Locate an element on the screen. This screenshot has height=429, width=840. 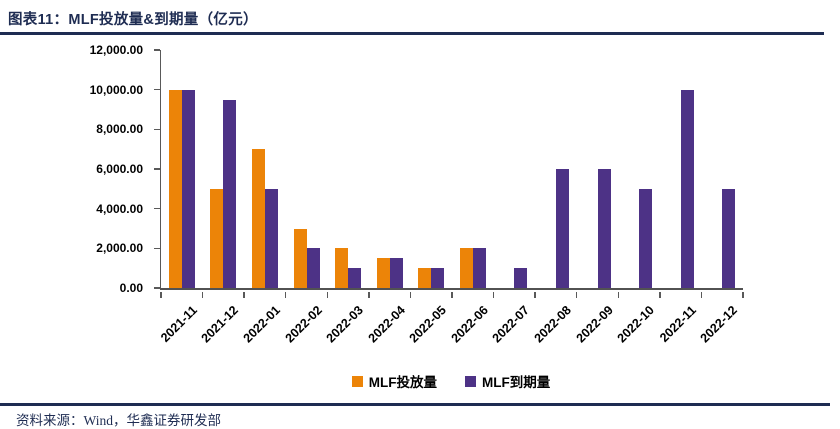
legend-label: MLF投放量 is located at coordinates (402, 382).